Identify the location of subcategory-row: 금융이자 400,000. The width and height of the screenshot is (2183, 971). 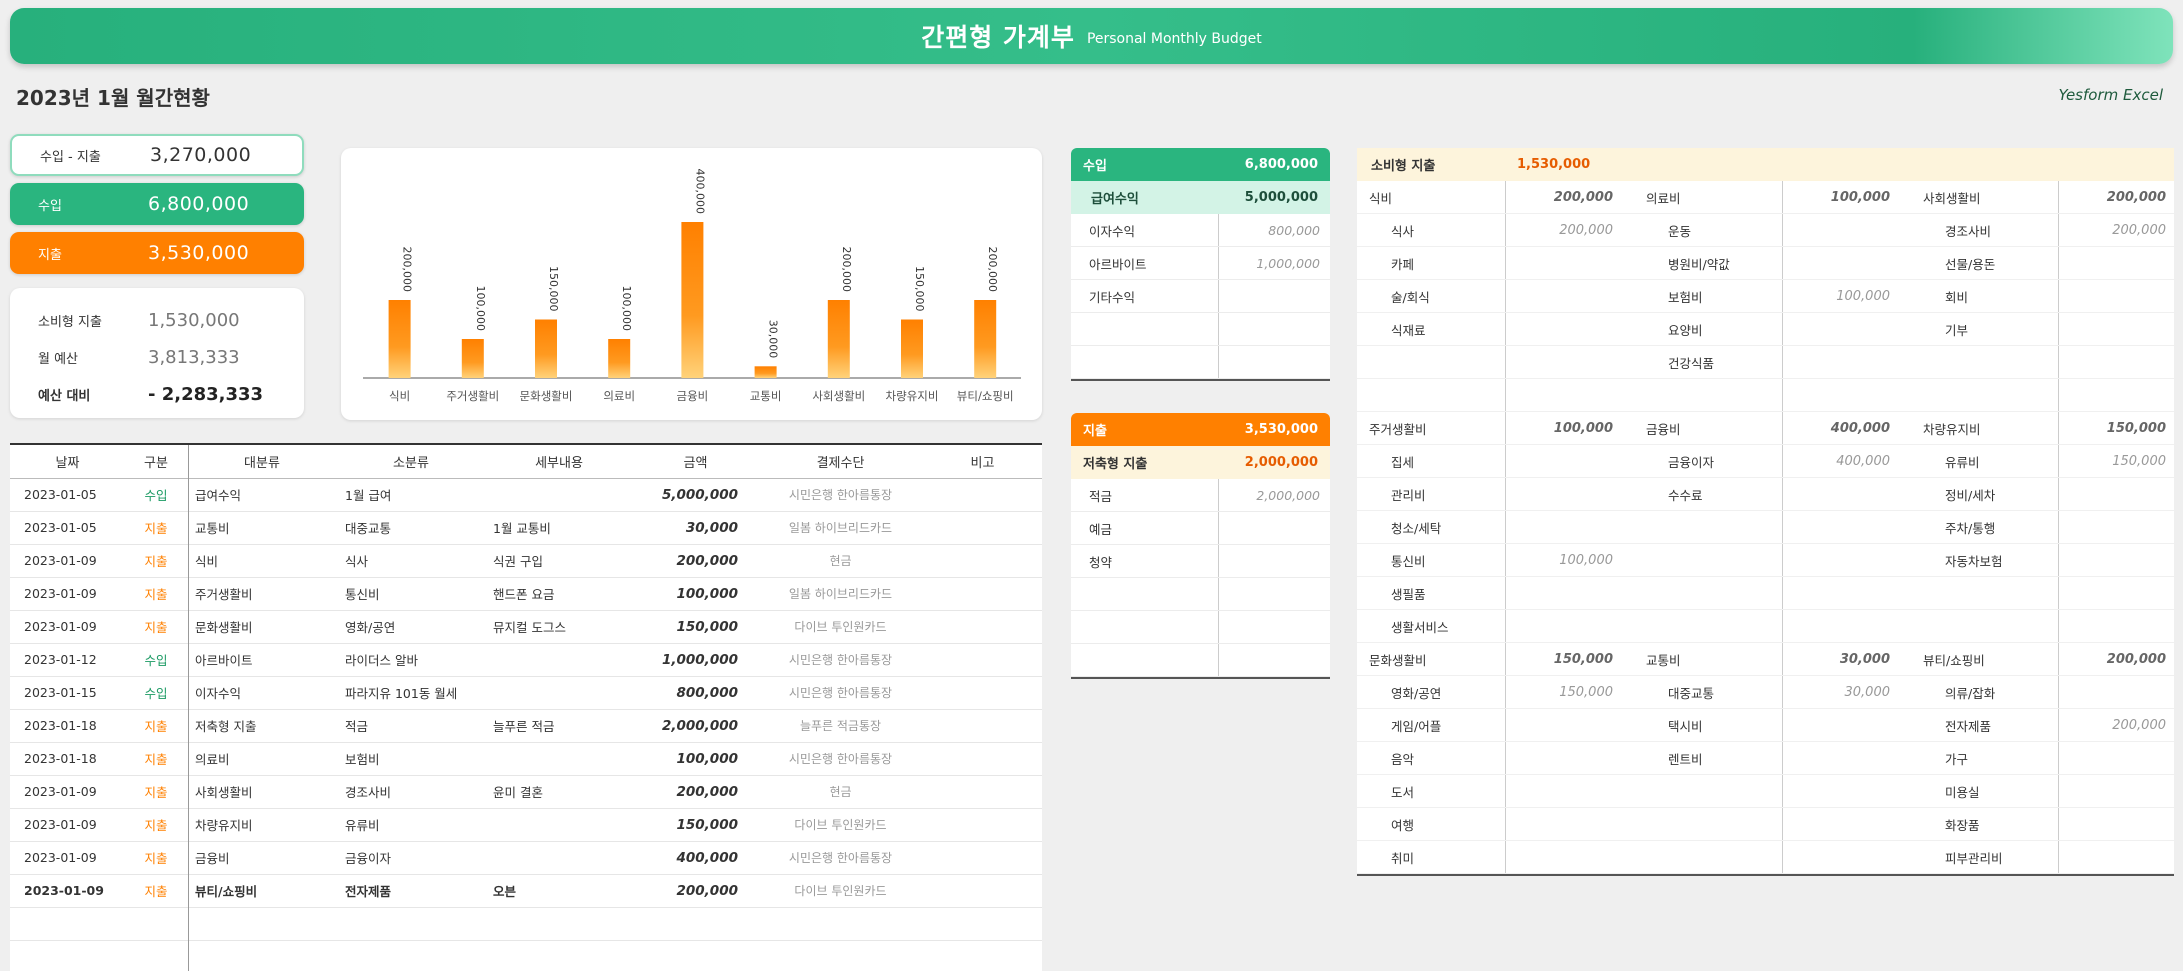
(1772, 461).